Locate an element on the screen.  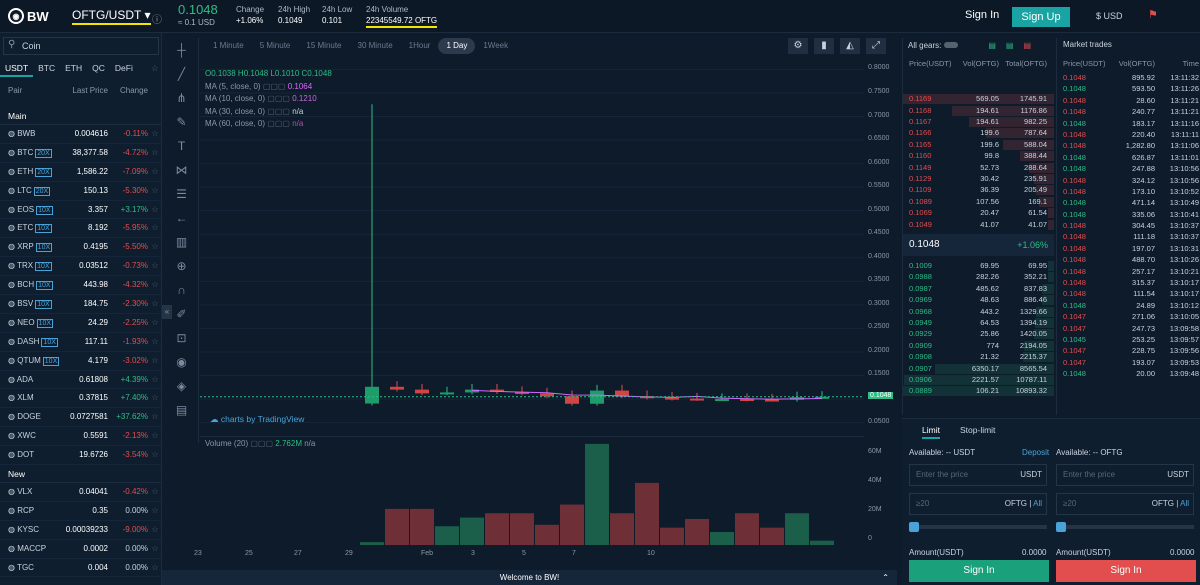
interval-1d: 1 Day is located at coordinates (457, 46).